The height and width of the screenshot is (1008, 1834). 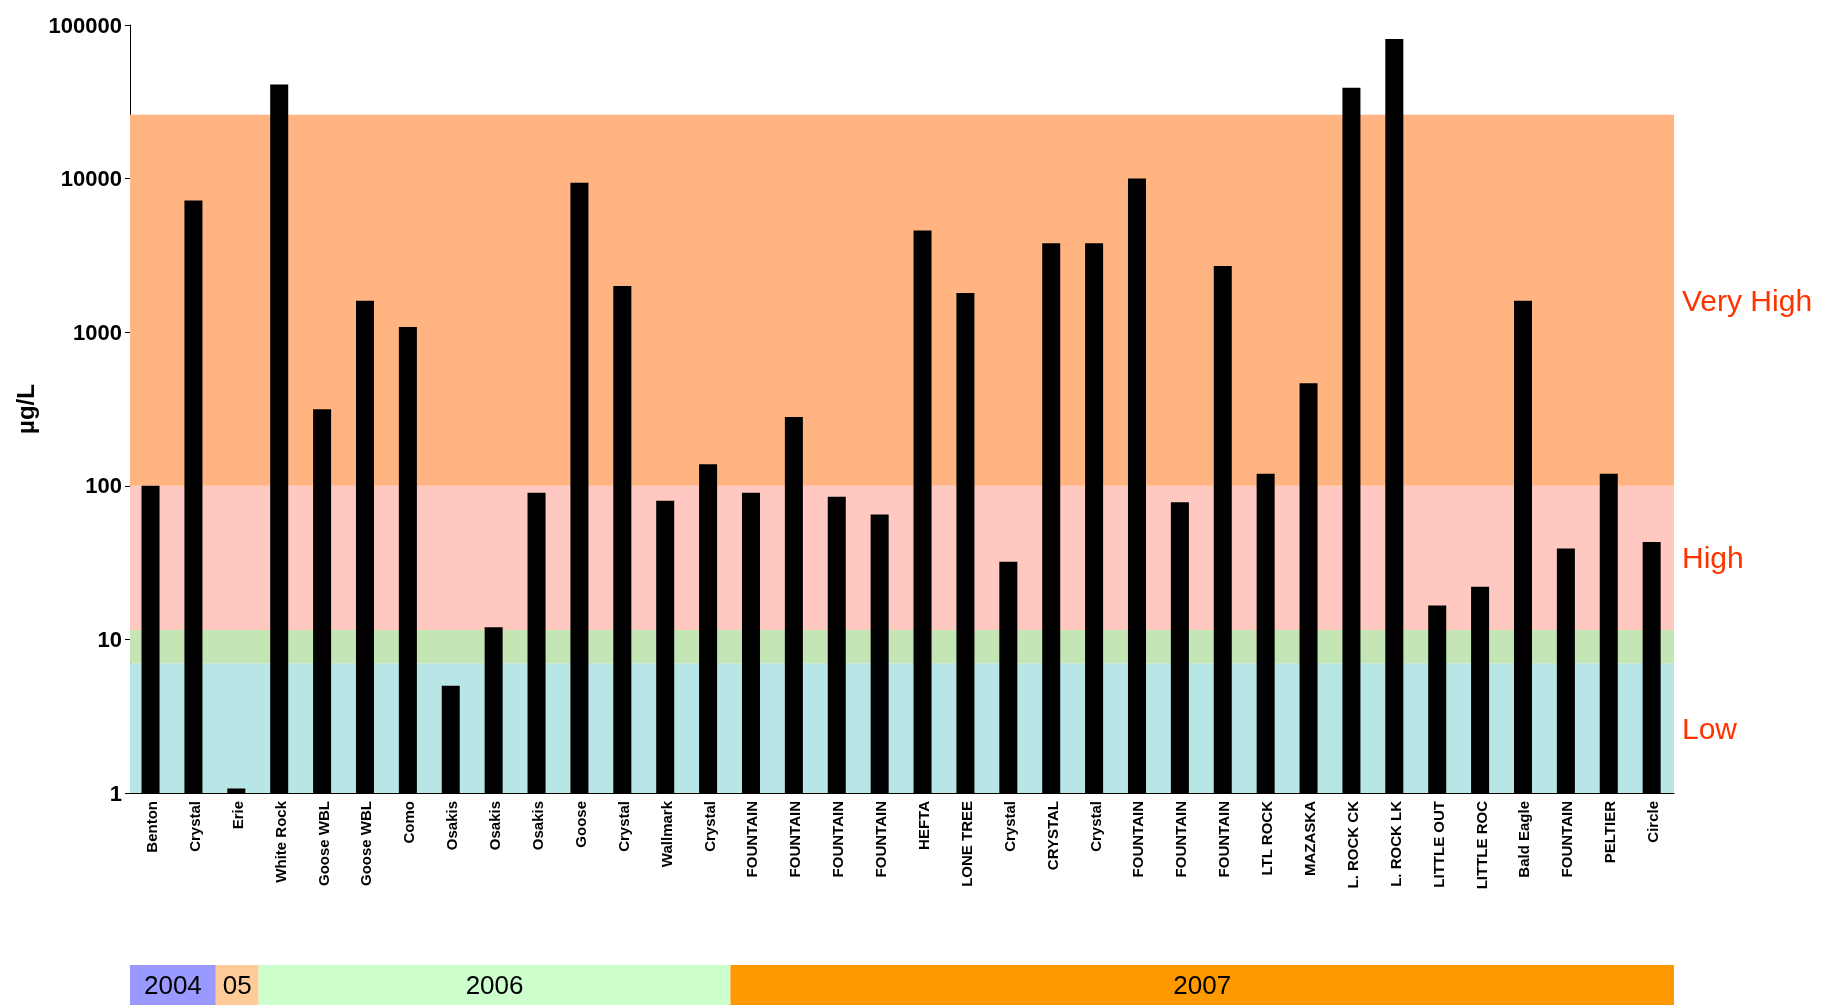 I want to click on x-tick-label: CRYSTAL, so click(x=1052, y=836).